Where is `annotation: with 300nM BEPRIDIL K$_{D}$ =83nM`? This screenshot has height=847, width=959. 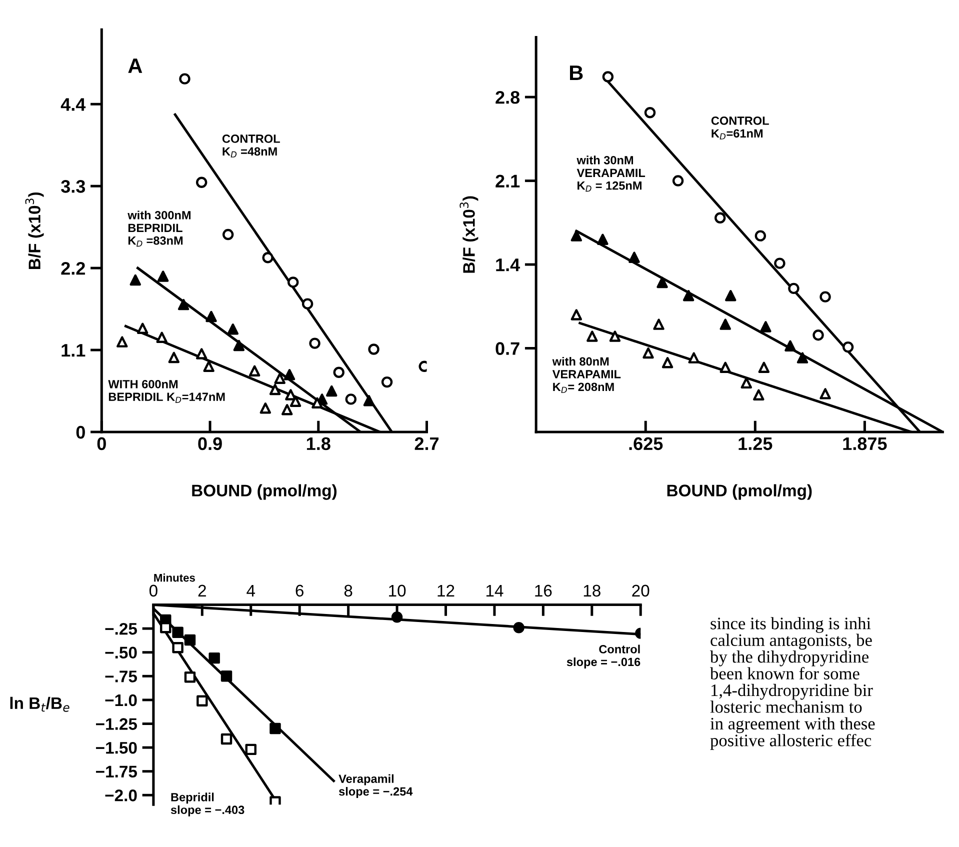
annotation: with 300nM BEPRIDIL K$_{D}$ =83nM is located at coordinates (159, 228).